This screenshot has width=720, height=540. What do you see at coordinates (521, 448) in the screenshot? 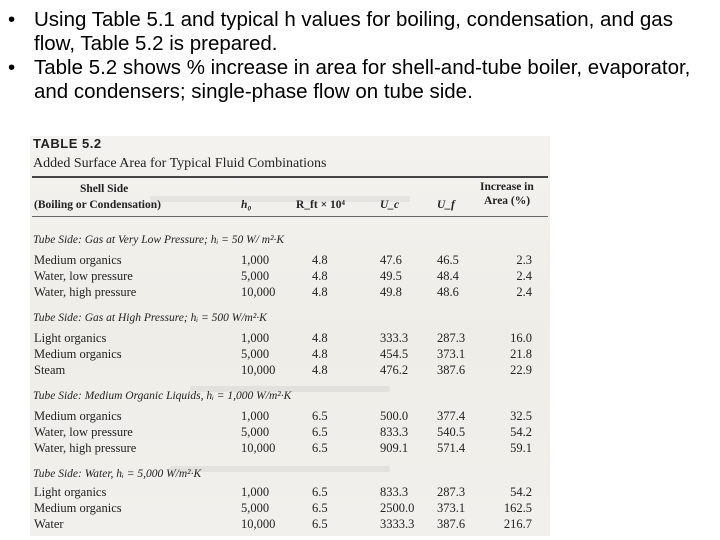
I see `cell-increase: 59.1` at bounding box center [521, 448].